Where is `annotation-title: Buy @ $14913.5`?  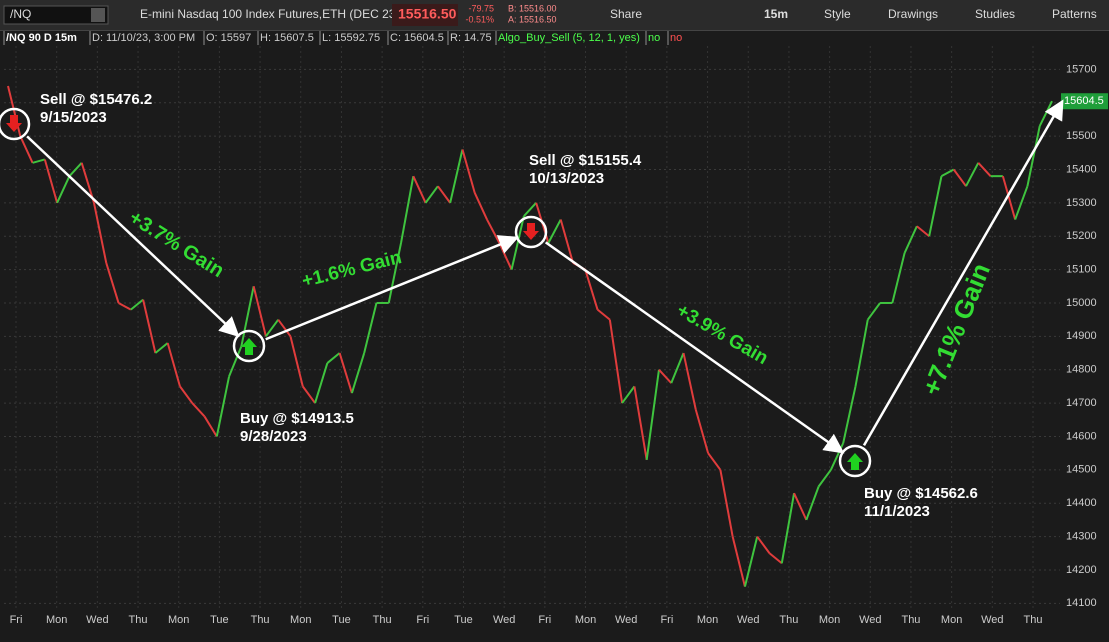 annotation-title: Buy @ $14913.5 is located at coordinates (297, 418).